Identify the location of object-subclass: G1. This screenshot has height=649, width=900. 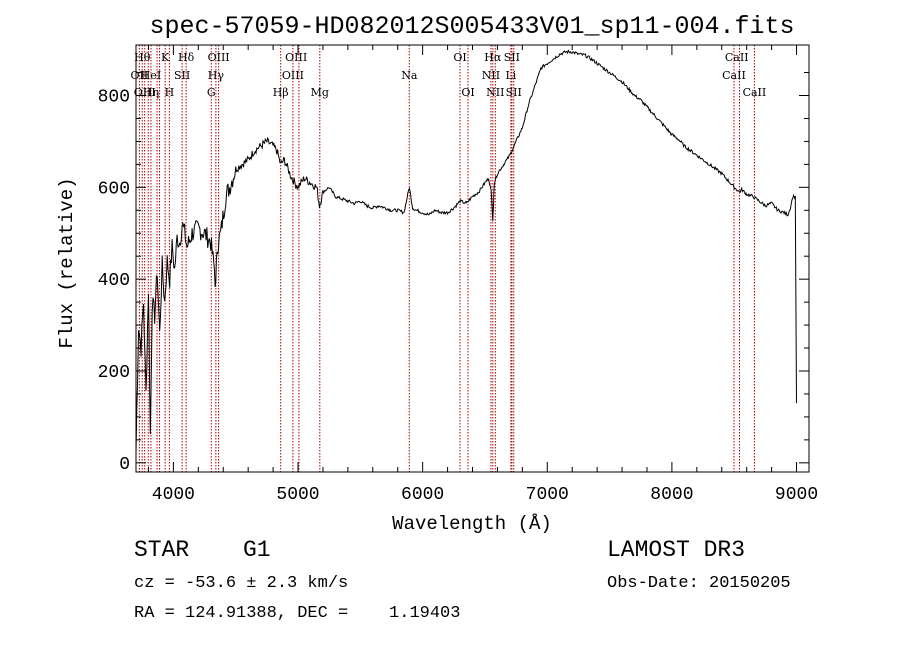
(257, 550).